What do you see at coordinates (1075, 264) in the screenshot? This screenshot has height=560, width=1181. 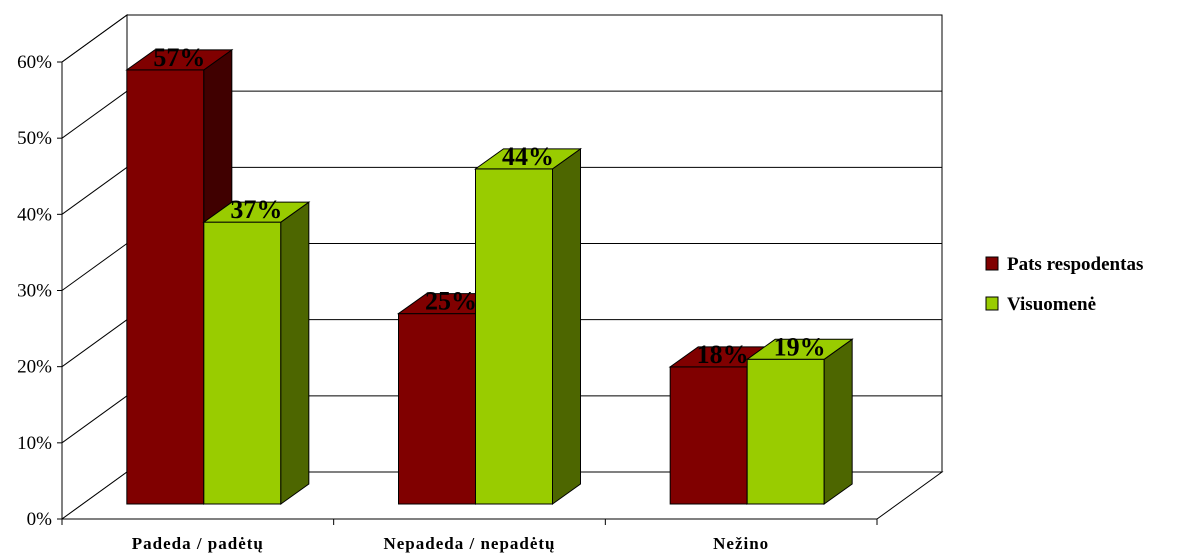 I see `legend-label: Pats respodentas` at bounding box center [1075, 264].